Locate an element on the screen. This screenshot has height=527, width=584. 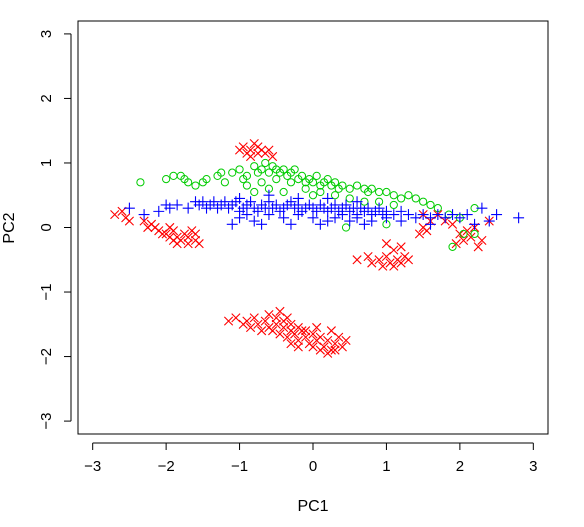
x-tick-label: −3 is located at coordinates (92, 466).